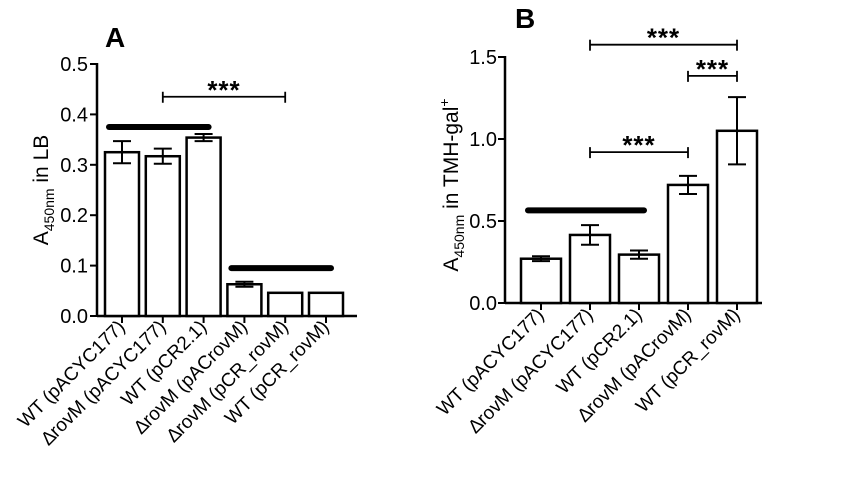  Describe the element at coordinates (49, 209) in the screenshot. I see `panel-a-ylabel-sub: 450nm` at that location.